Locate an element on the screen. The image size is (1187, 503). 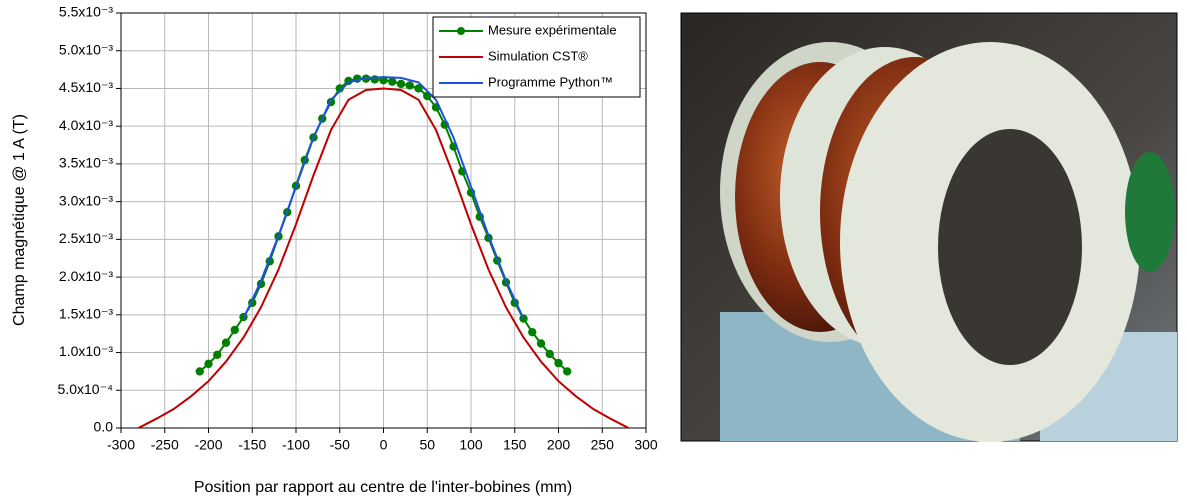
y-tick-label: 2.5x10⁻³ is located at coordinates (86, 238).